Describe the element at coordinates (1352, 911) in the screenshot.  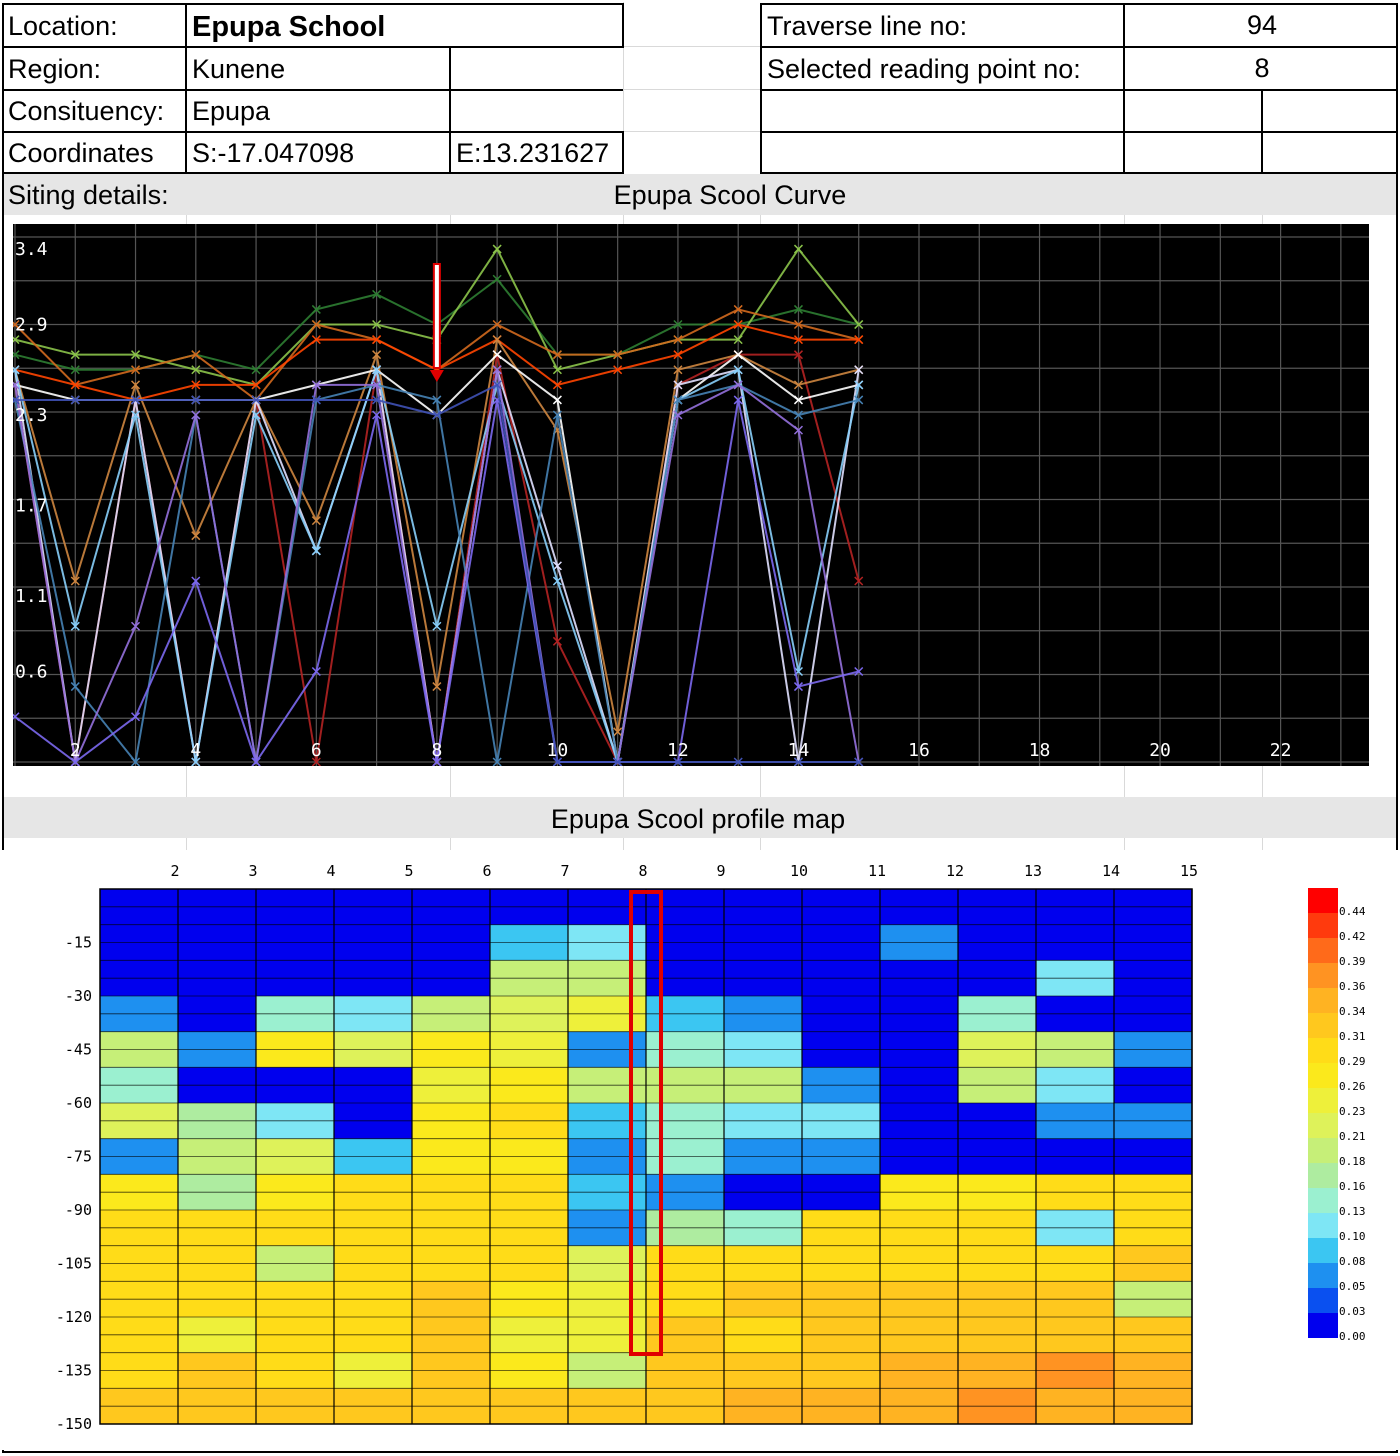
I see `colorbar-label: 0.44` at that location.